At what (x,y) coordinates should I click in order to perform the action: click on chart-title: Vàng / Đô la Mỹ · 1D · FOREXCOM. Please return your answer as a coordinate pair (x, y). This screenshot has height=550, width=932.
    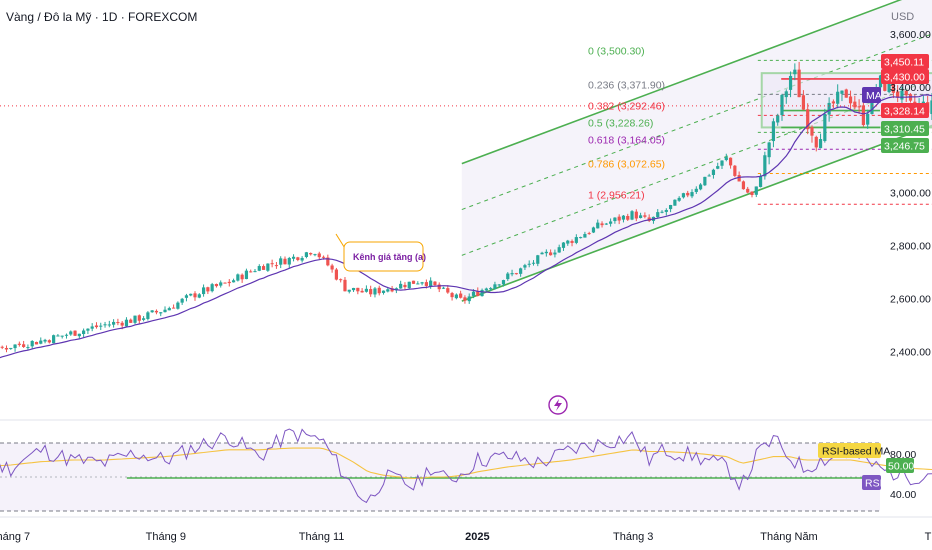
    Looking at the image, I should click on (102, 17).